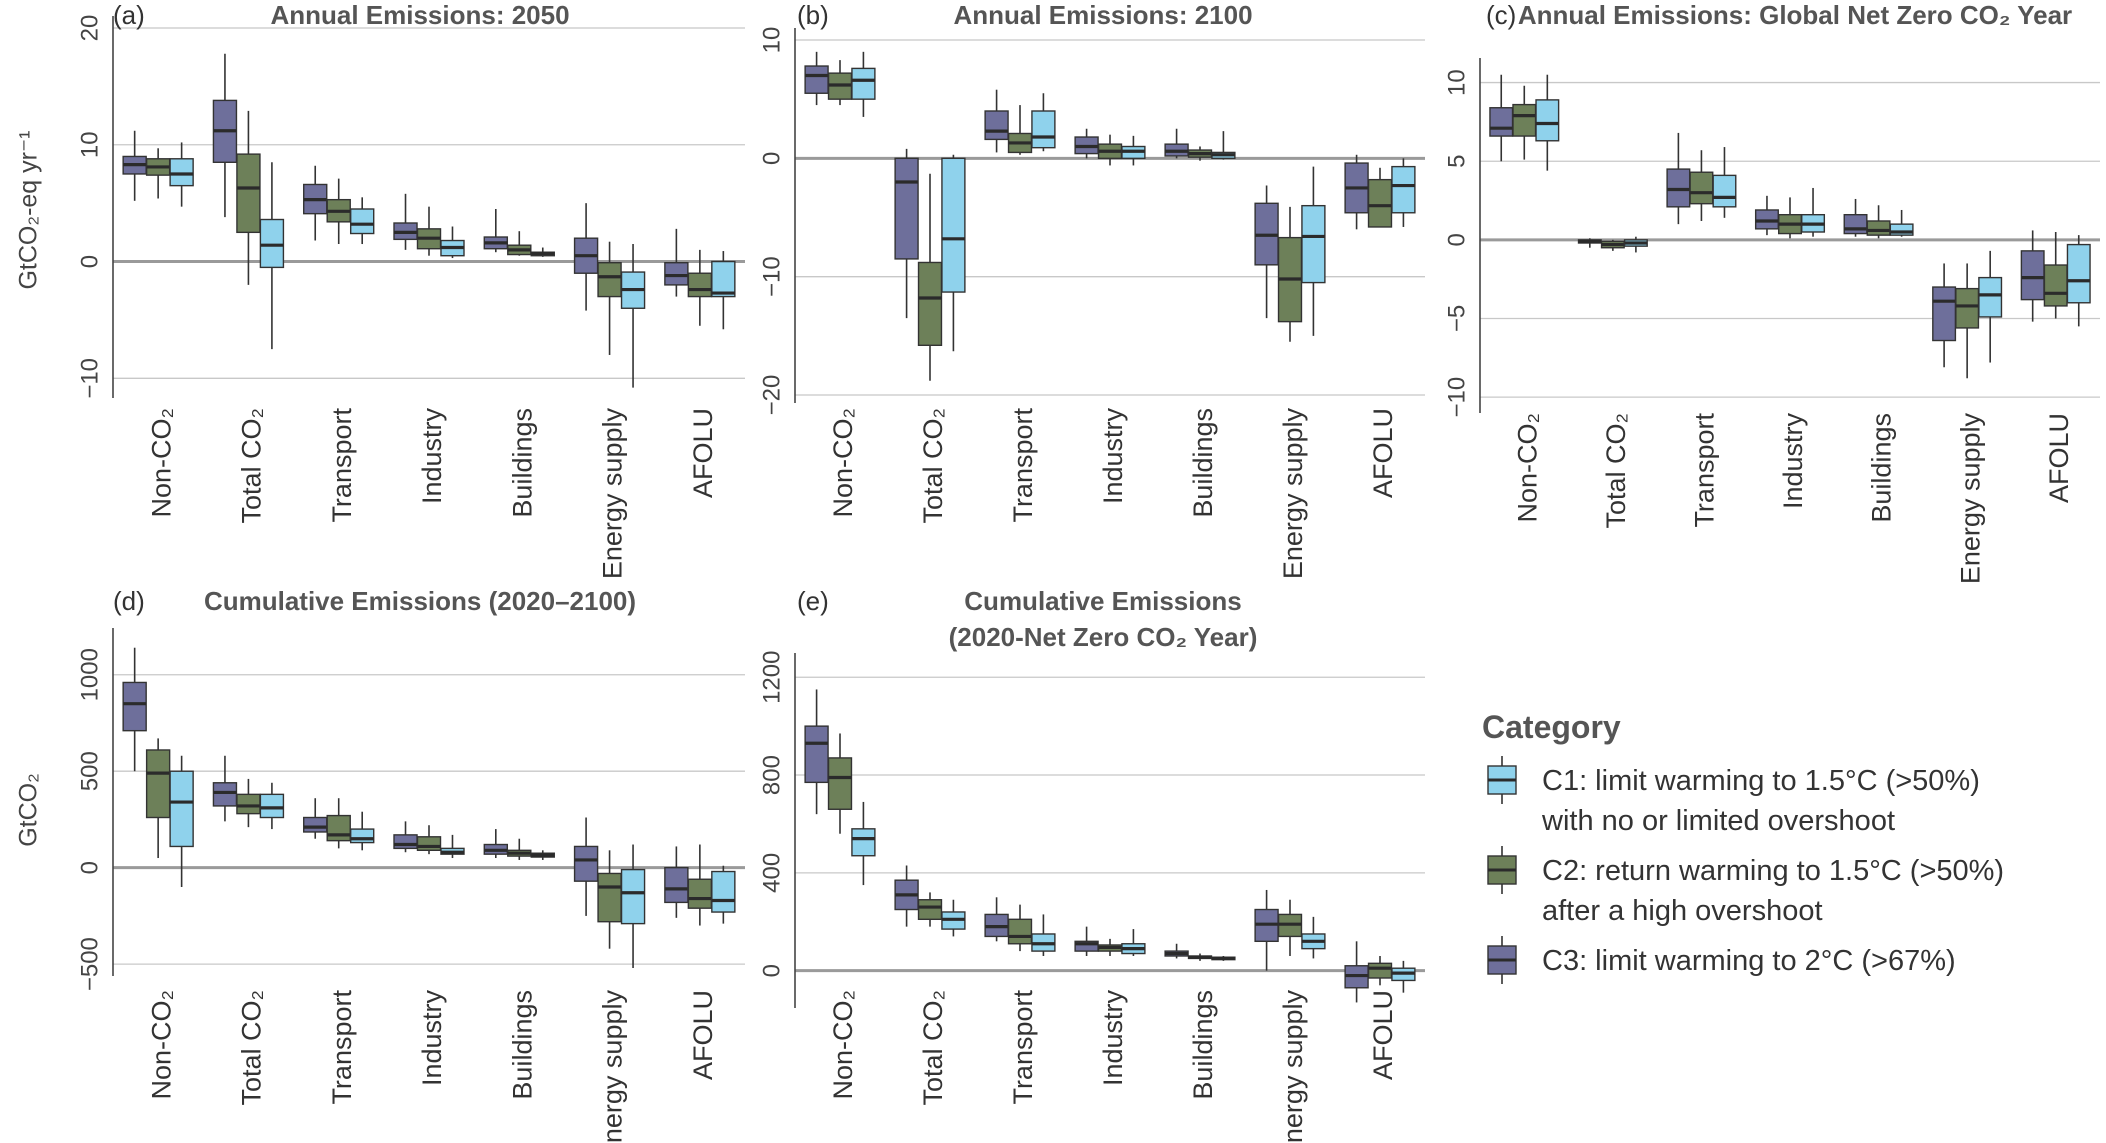  What do you see at coordinates (1456, 161) in the screenshot?
I see `y-tick-label: 5` at bounding box center [1456, 161].